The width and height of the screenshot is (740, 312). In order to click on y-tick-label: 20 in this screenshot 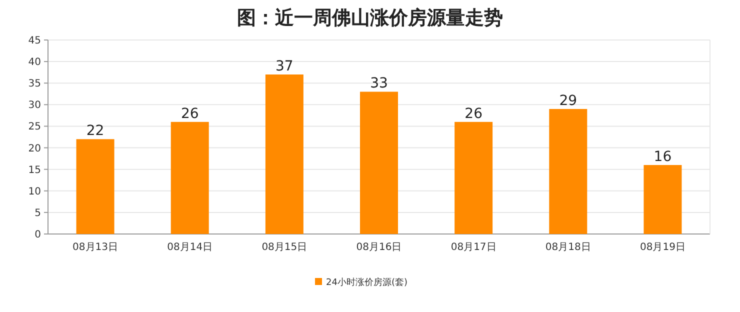, I will do `click(34, 148)`.